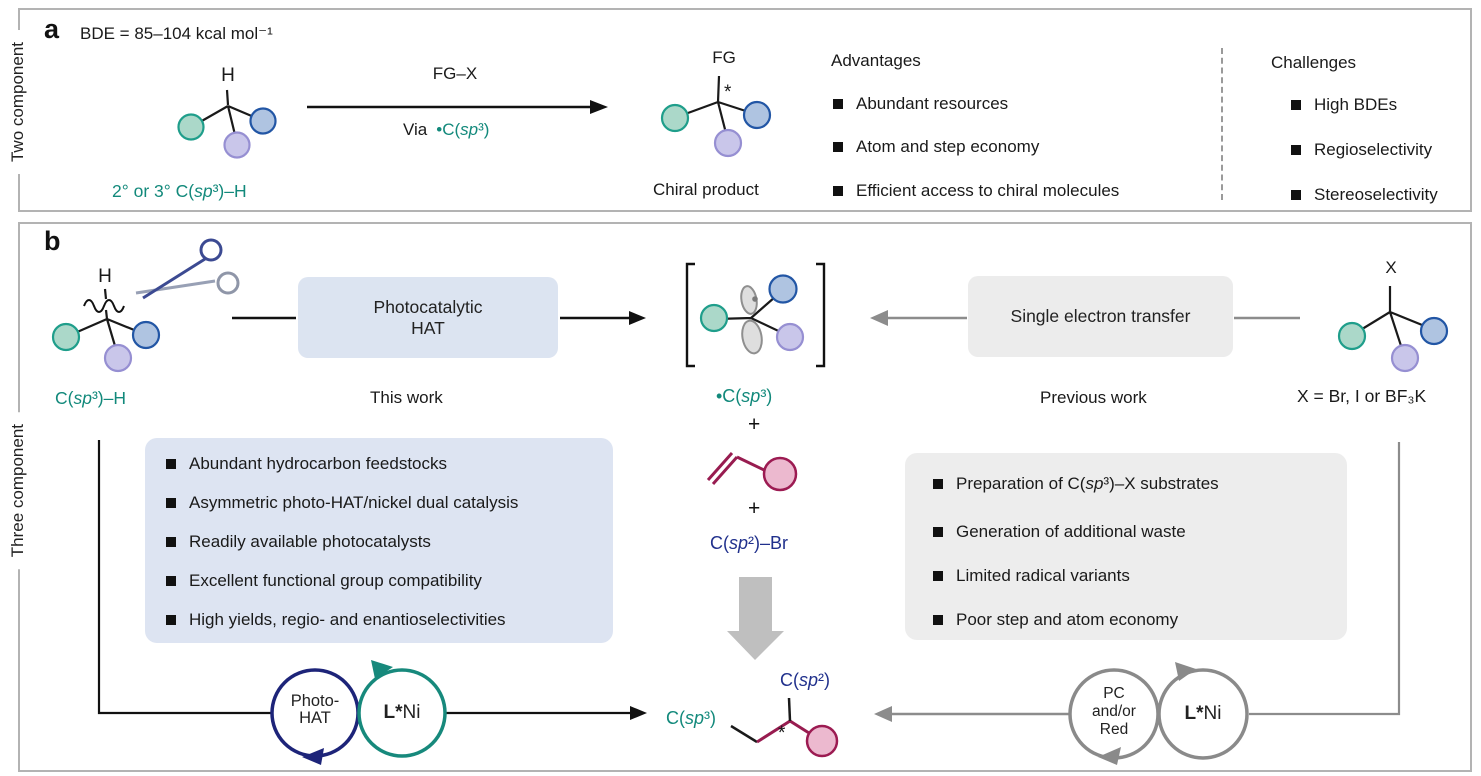 Image resolution: width=1481 pixels, height=776 pixels. Describe the element at coordinates (1314, 62) in the screenshot. I see `challenges-title: Challenges` at that location.